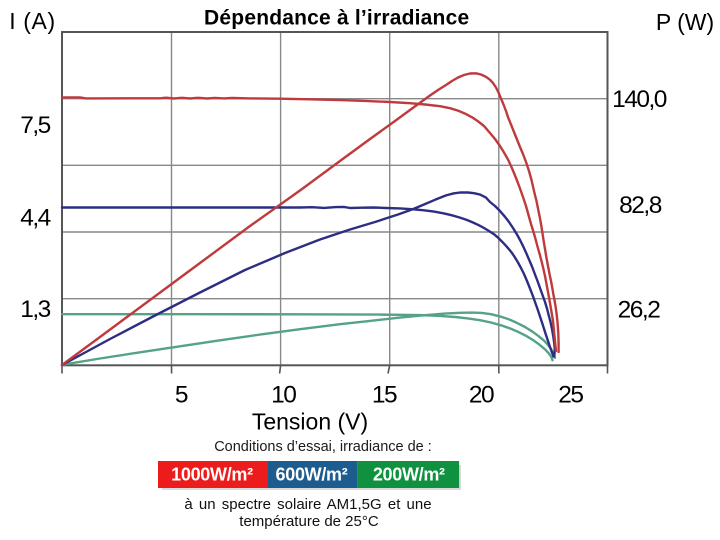 The width and height of the screenshot is (720, 540). What do you see at coordinates (310, 421) in the screenshot?
I see `svg-text: Tension (V)` at bounding box center [310, 421].